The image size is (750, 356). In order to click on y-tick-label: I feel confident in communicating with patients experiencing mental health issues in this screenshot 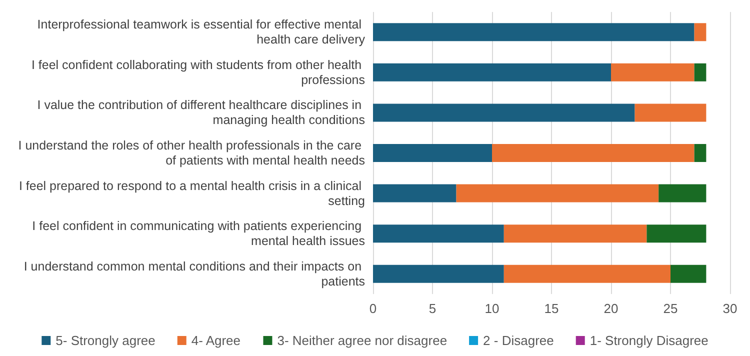, I will do `click(198, 233)`.